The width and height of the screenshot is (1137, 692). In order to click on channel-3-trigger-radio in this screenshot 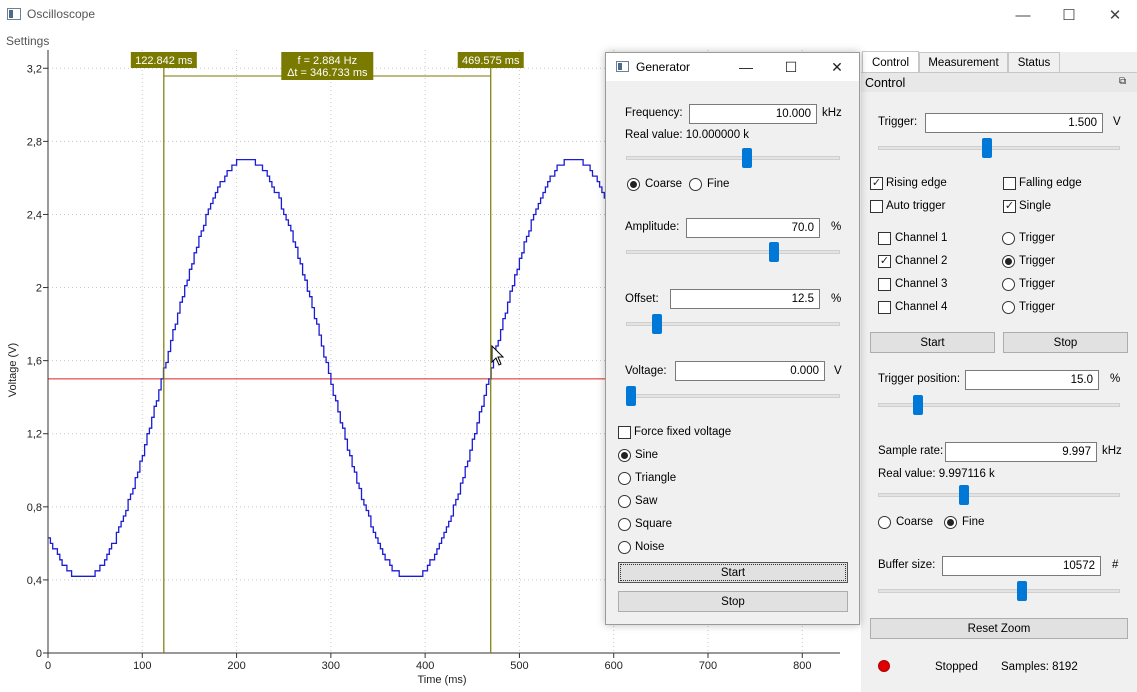, I will do `click(1008, 284)`.